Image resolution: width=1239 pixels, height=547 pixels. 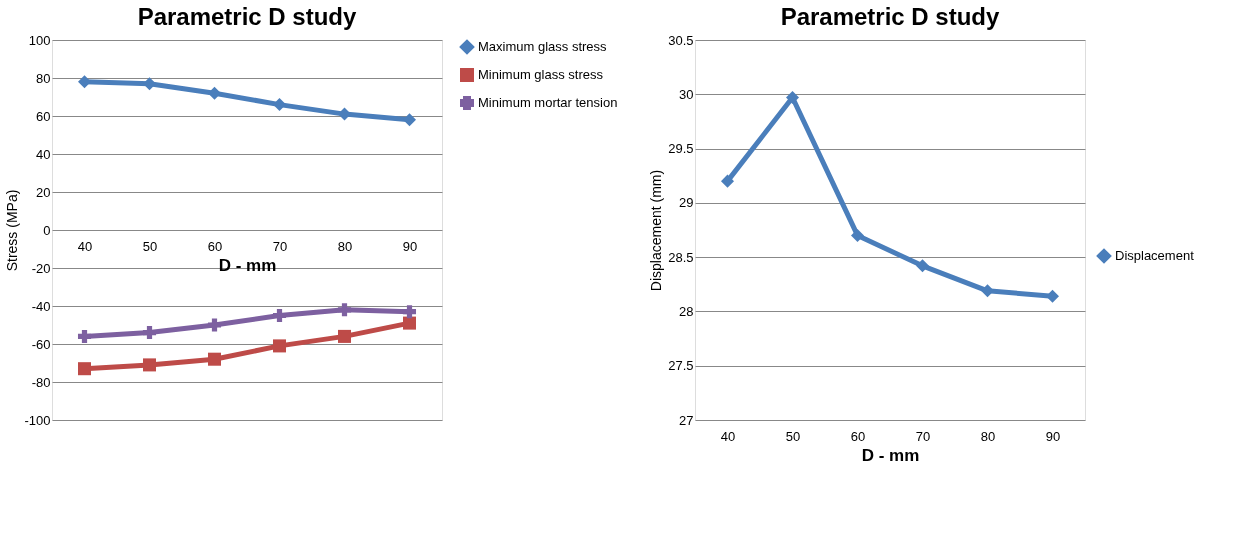 I want to click on y-tick-label: 40, so click(x=43, y=154).